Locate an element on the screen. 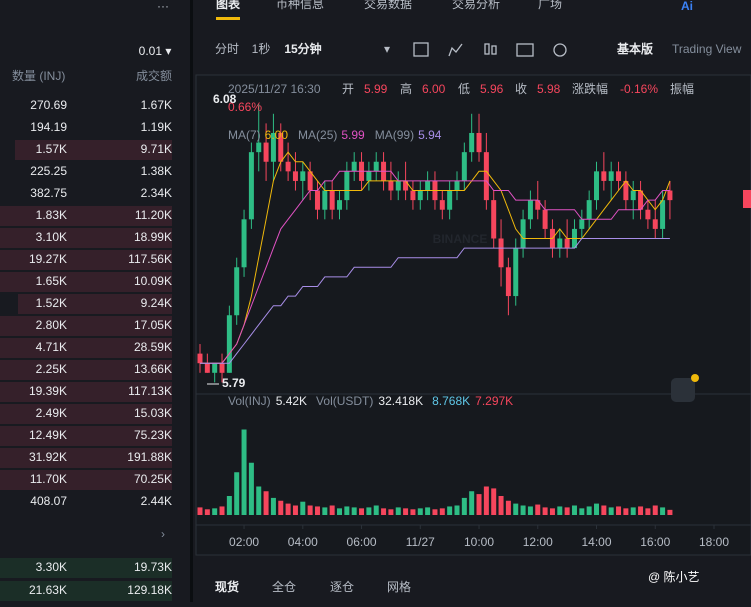  tab: 币种信息 is located at coordinates (300, 5).